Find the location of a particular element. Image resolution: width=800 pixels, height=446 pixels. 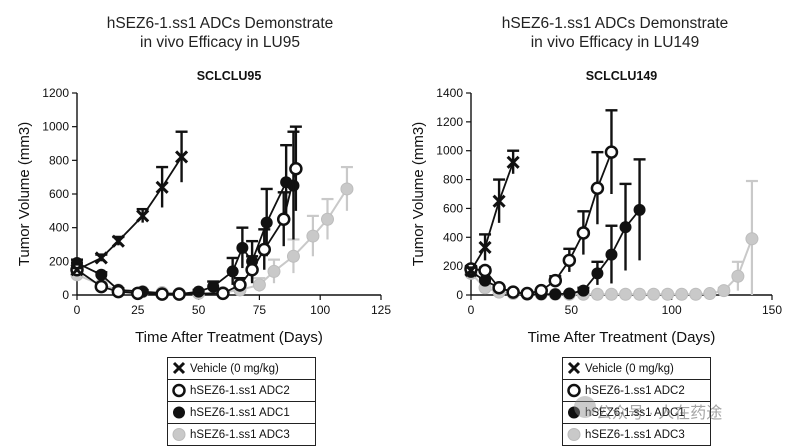

y-tick-label: 1400 is located at coordinates (449, 93).